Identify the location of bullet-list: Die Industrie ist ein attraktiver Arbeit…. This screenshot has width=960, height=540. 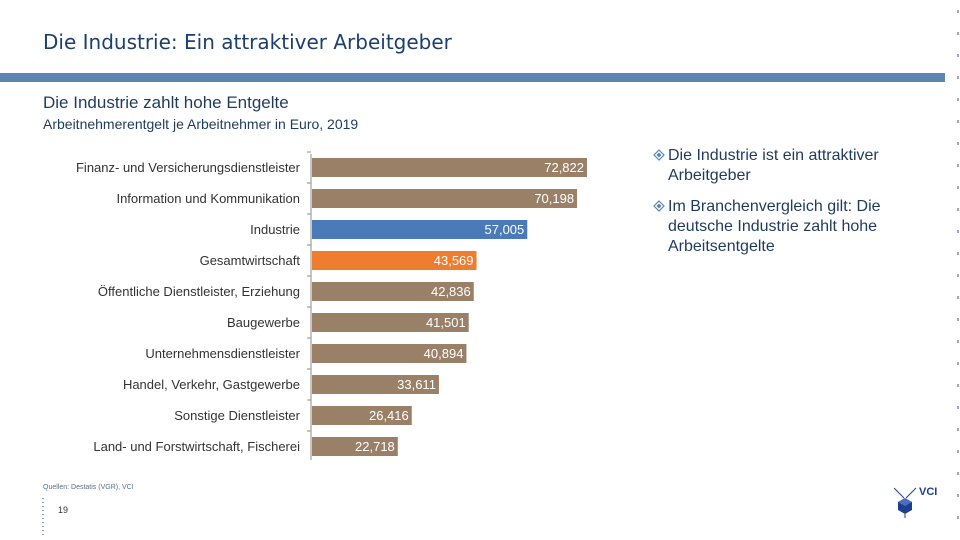
(795, 207).